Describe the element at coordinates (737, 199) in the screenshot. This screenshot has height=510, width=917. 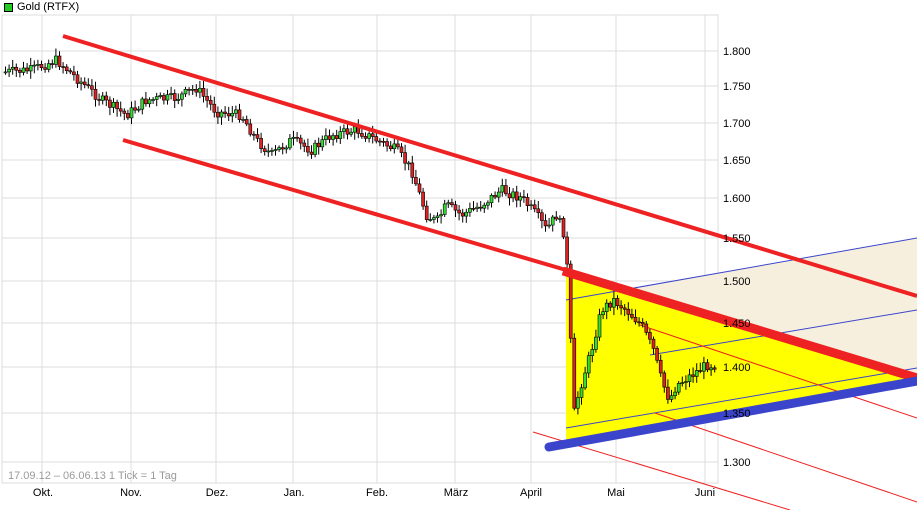
I see `y-tick-label: 1.600` at that location.